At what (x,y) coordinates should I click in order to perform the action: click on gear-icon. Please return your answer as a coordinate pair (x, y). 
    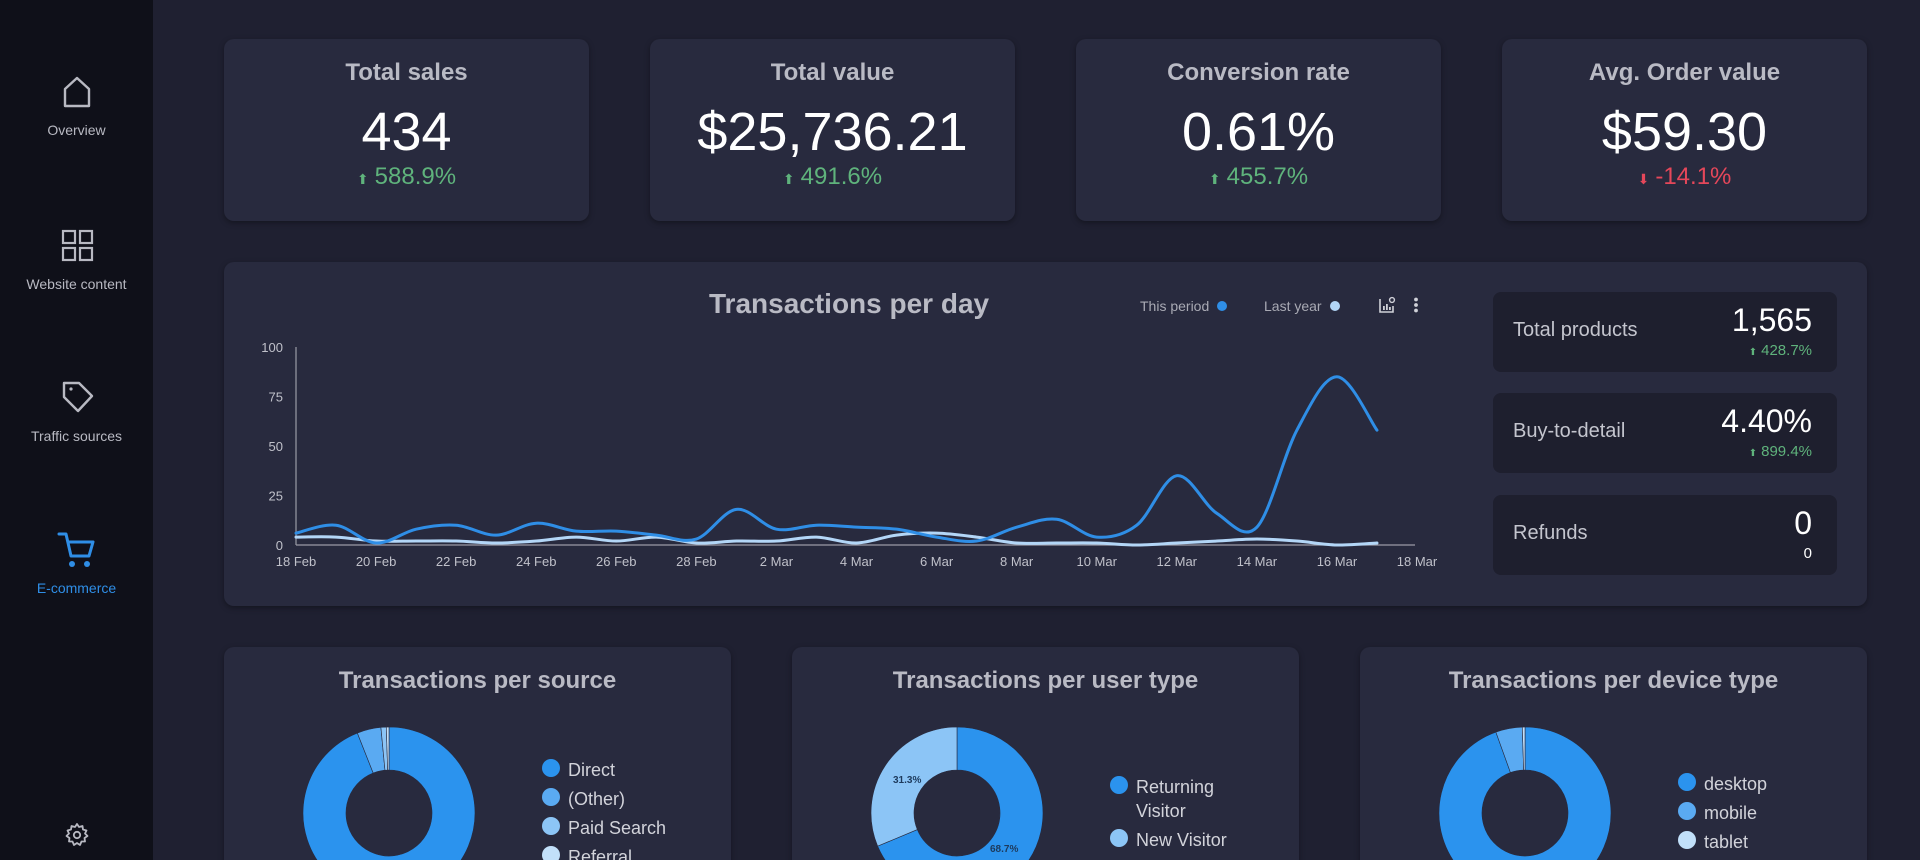
    Looking at the image, I should click on (77, 835).